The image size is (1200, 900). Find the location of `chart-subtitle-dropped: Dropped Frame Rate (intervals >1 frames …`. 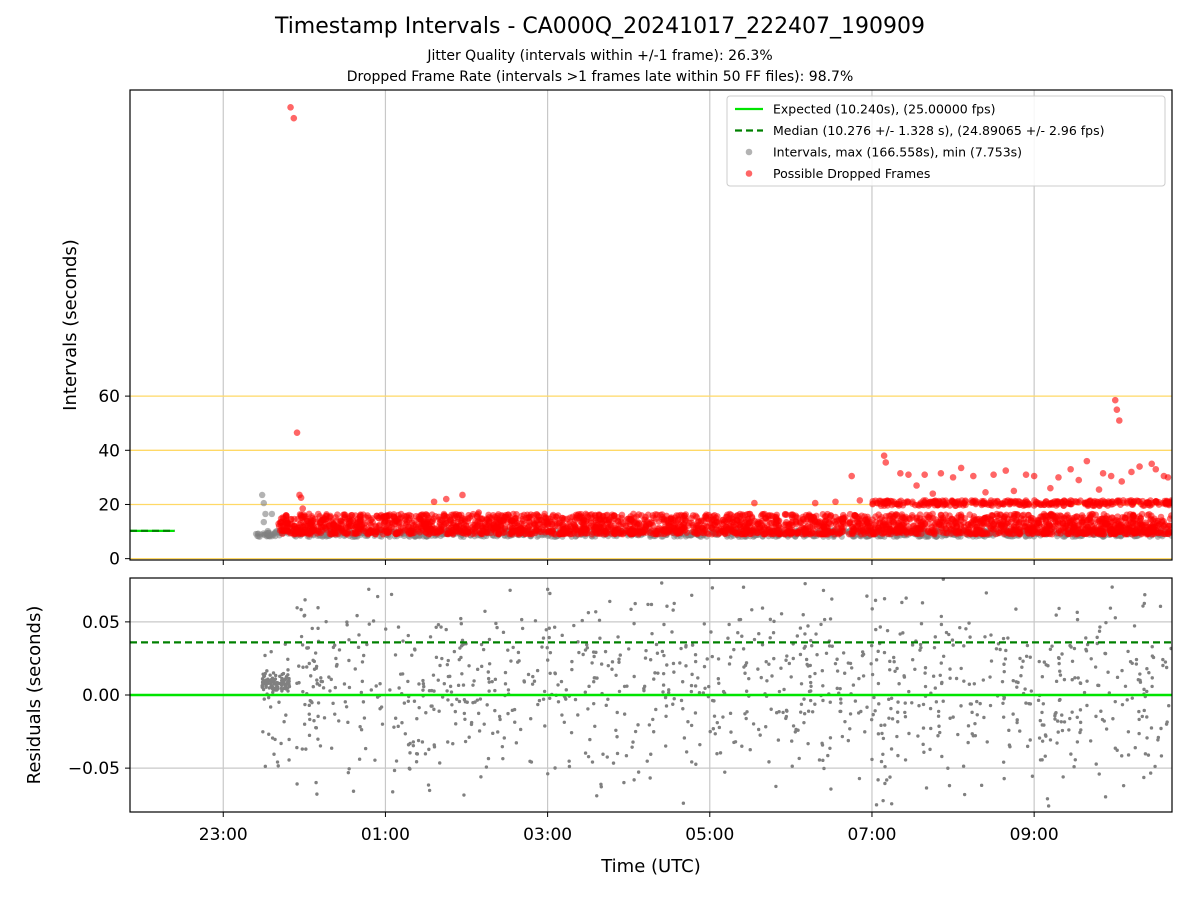

chart-subtitle-dropped: Dropped Frame Rate (intervals >1 frames … is located at coordinates (600, 77).